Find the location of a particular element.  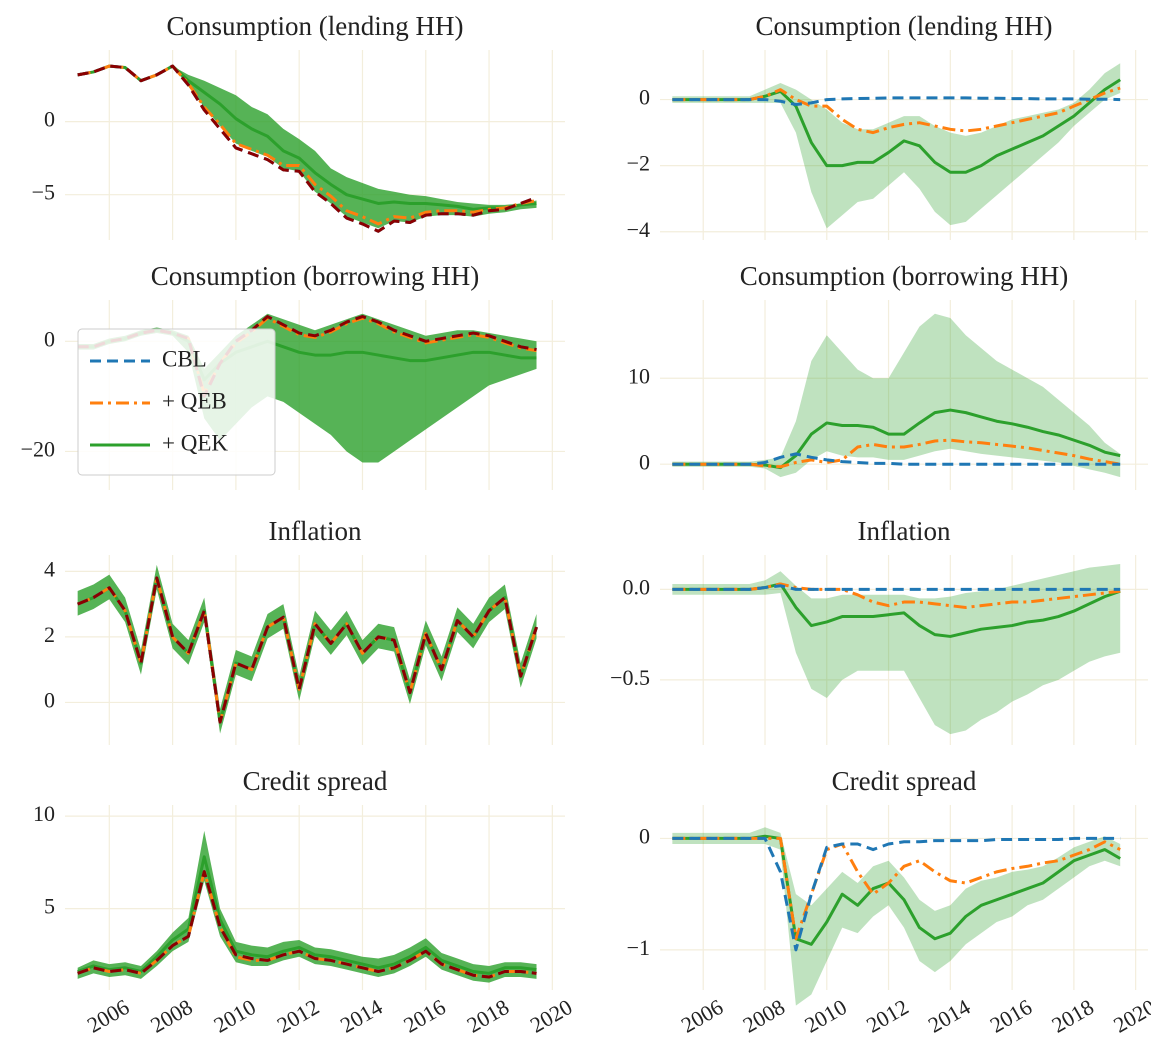

panel: Consumption (lending HH) −4 −2 0 is located at coordinates (887, 126).